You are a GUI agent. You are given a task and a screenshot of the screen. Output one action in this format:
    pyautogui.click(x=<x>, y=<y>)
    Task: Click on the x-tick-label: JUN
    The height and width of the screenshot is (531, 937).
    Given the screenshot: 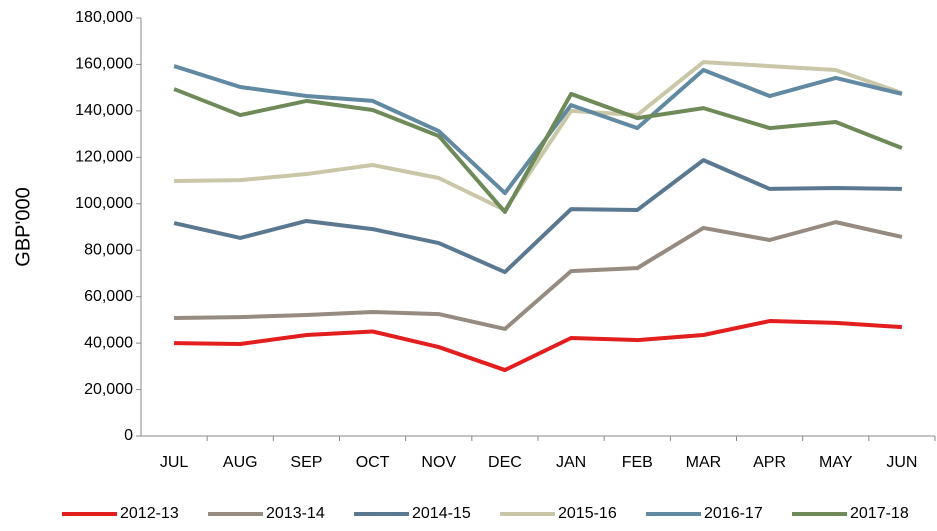 What is the action you would take?
    pyautogui.click(x=901, y=462)
    